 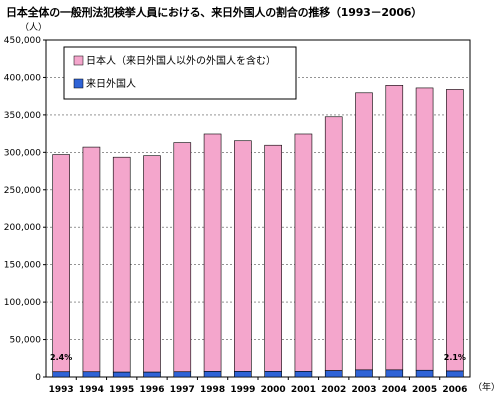 I want to click on bar-japanese-1999, so click(x=243, y=256).